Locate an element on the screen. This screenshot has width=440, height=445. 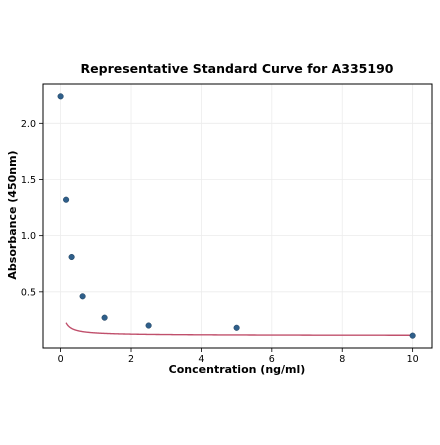
y-axis-ticks: 0.5 1.0 1.5 2.0 is located at coordinates (32, 208).